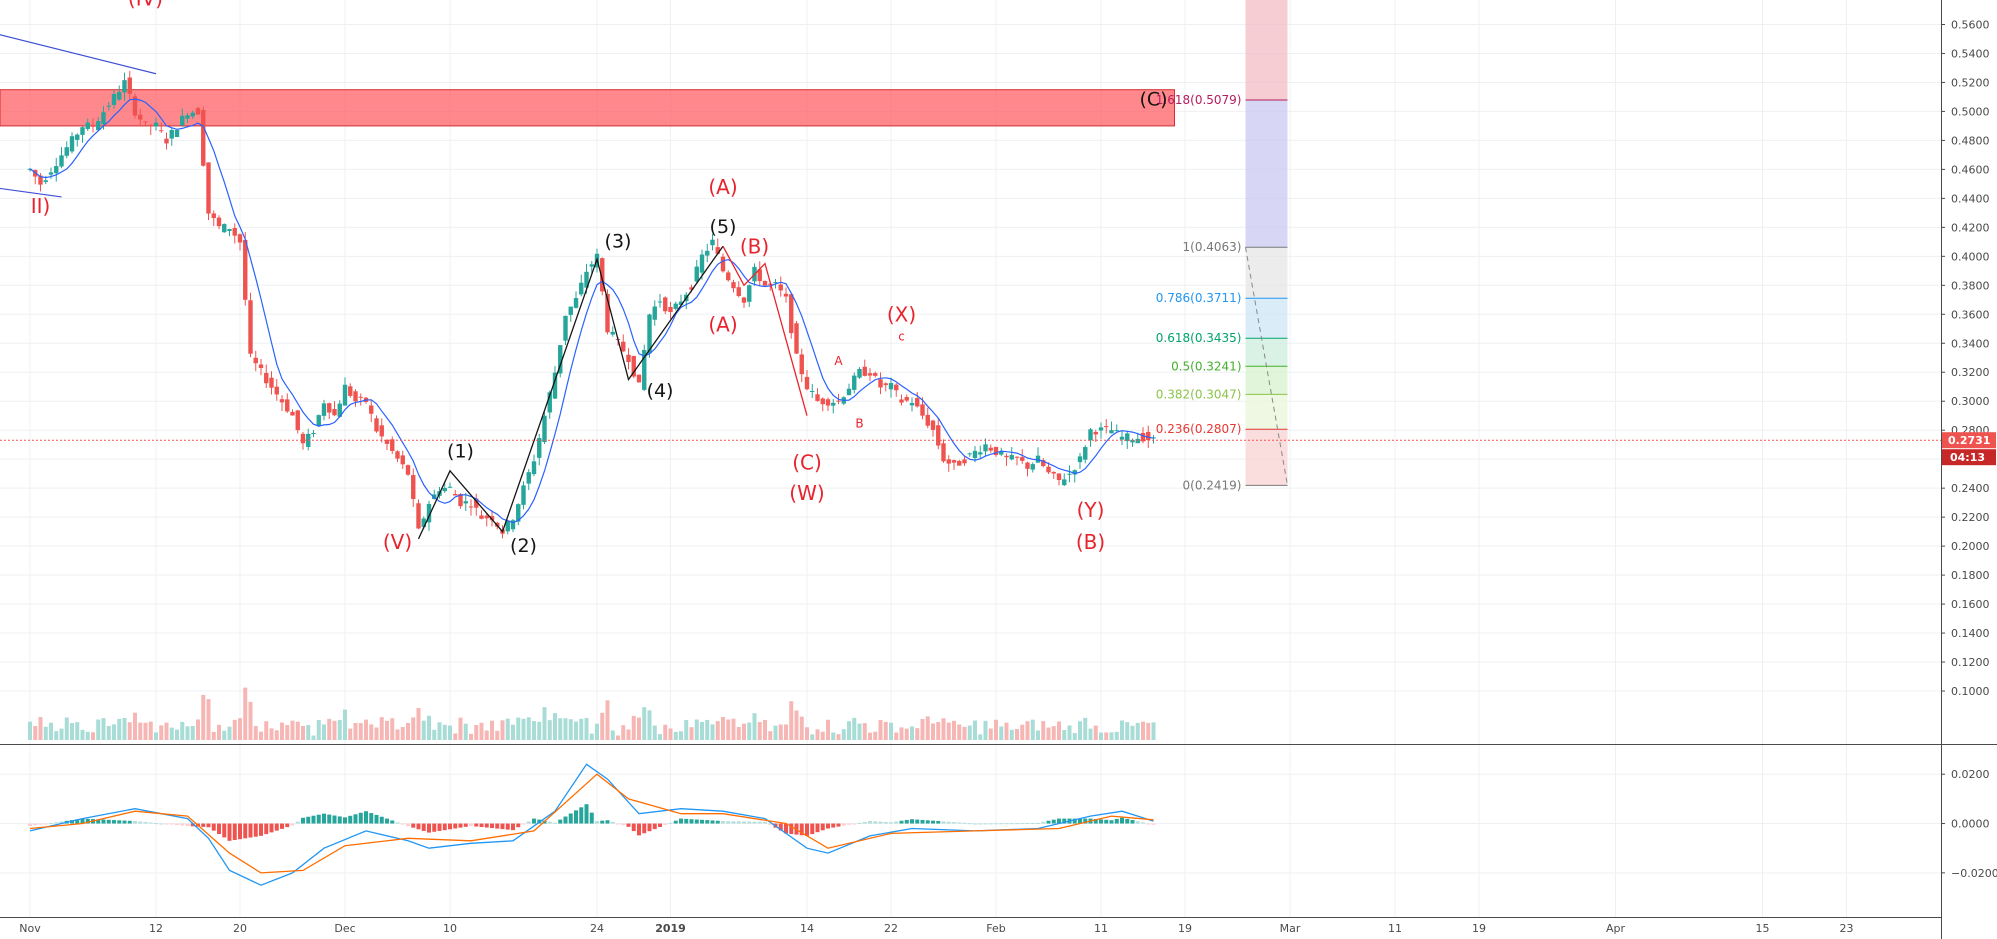 The height and width of the screenshot is (939, 1997). Describe the element at coordinates (78, 53) in the screenshot. I see `blue-trendline` at that location.